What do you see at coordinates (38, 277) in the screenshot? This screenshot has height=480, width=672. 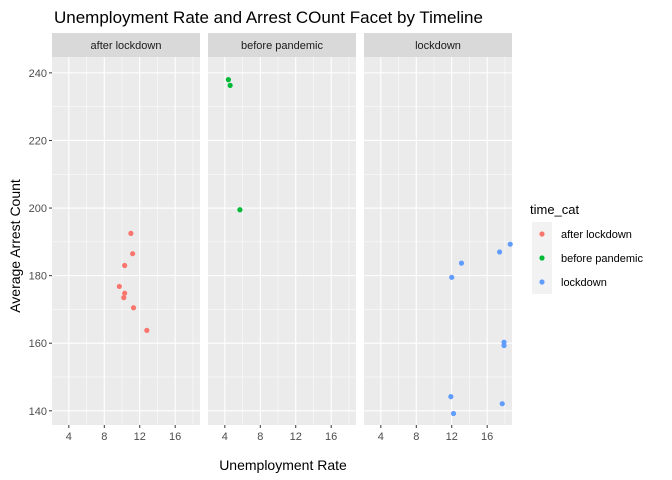 I see `y-tick-label: 180` at bounding box center [38, 277].